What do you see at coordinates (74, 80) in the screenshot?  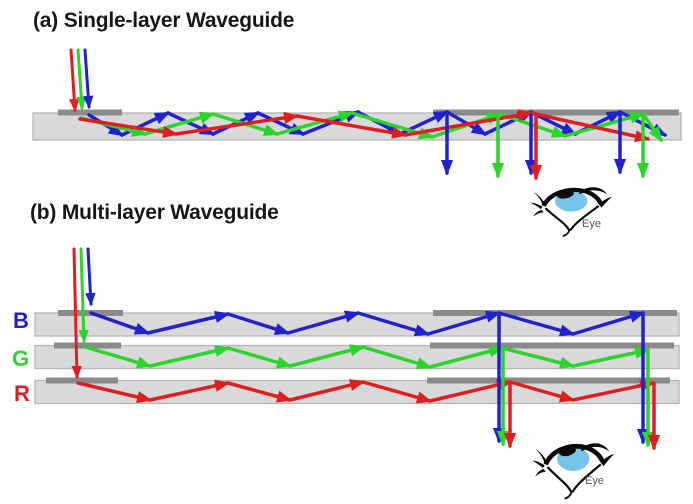 I see `incident-ray-red-a` at bounding box center [74, 80].